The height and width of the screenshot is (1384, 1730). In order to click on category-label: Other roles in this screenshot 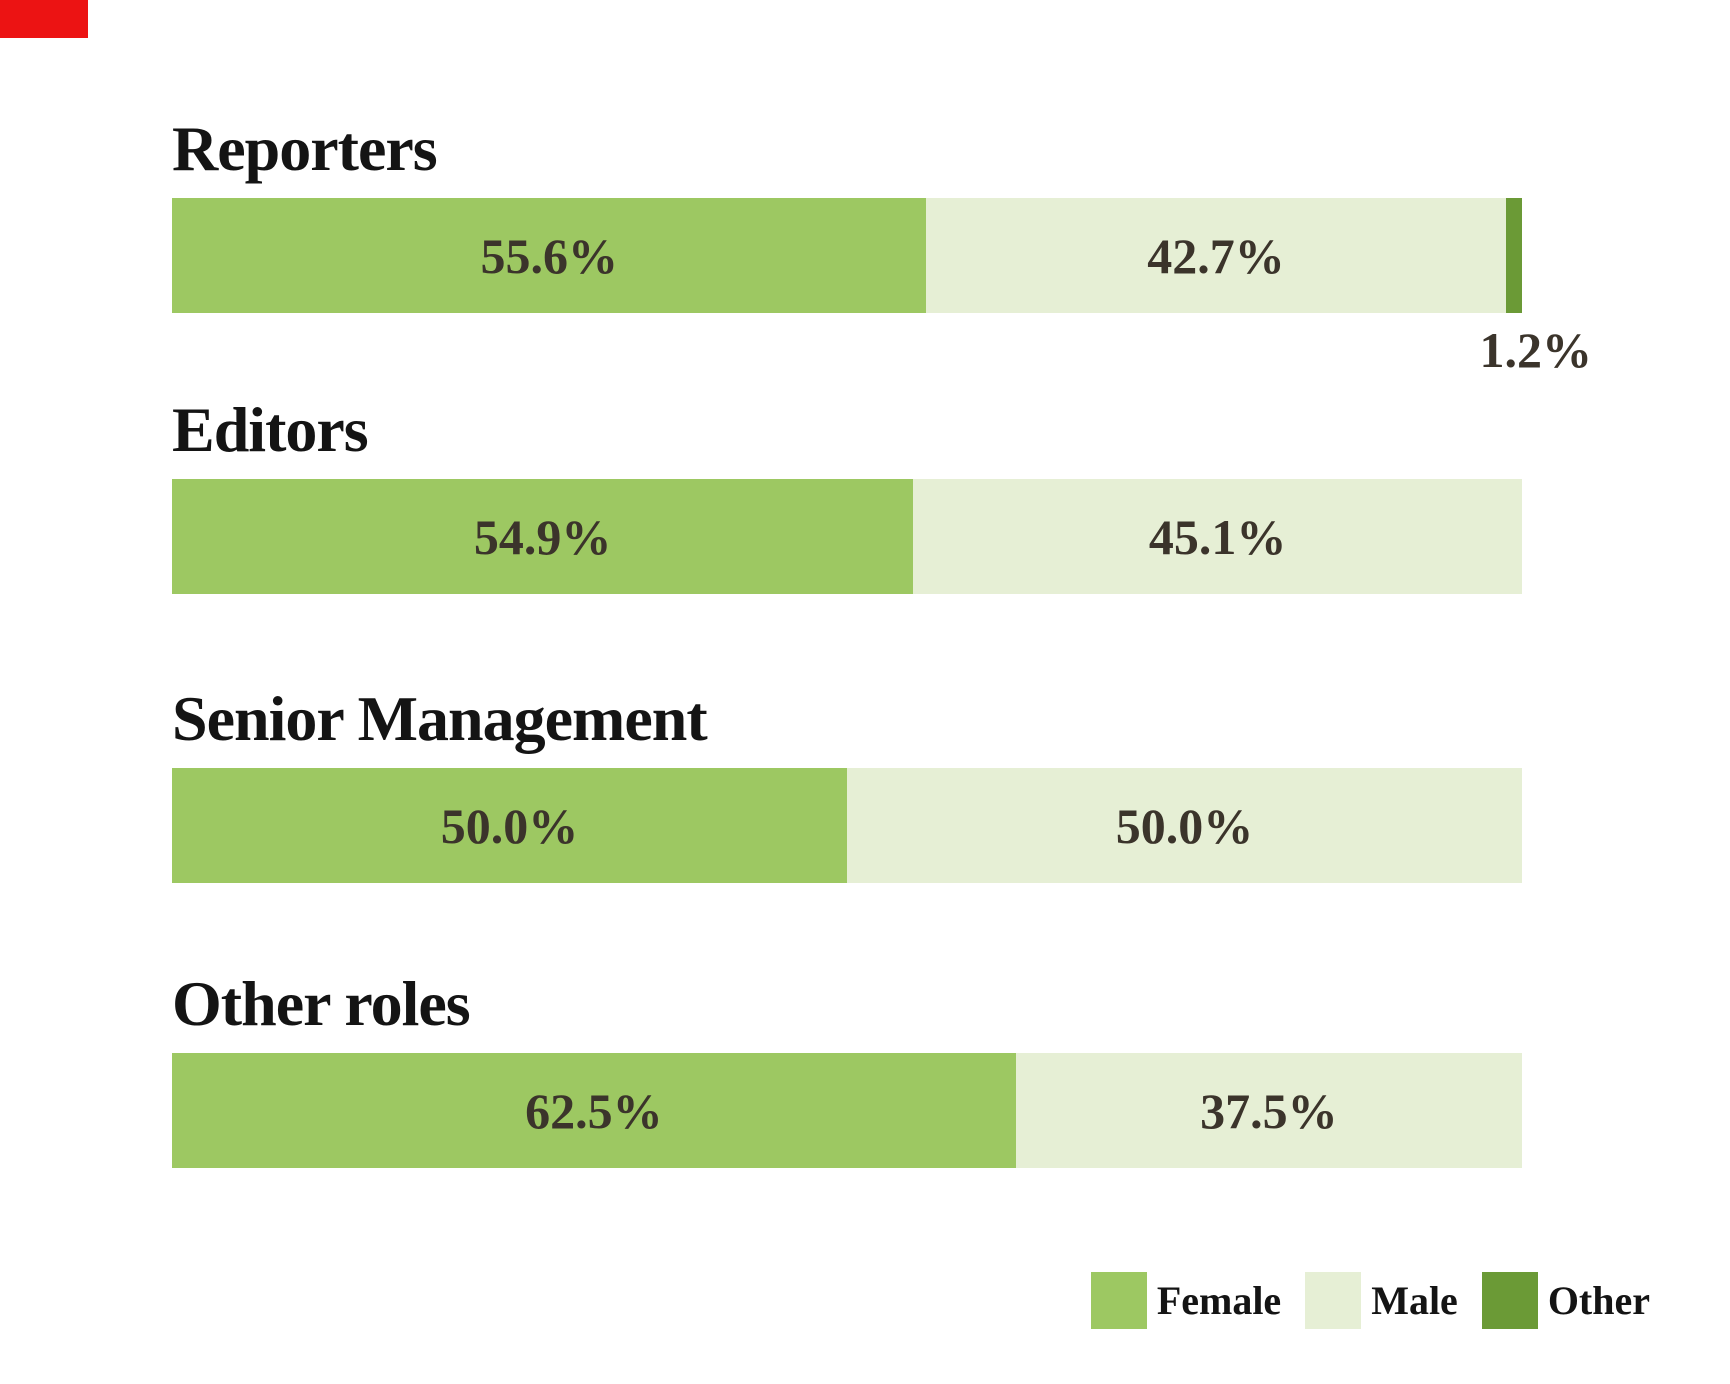, I will do `click(321, 1003)`.